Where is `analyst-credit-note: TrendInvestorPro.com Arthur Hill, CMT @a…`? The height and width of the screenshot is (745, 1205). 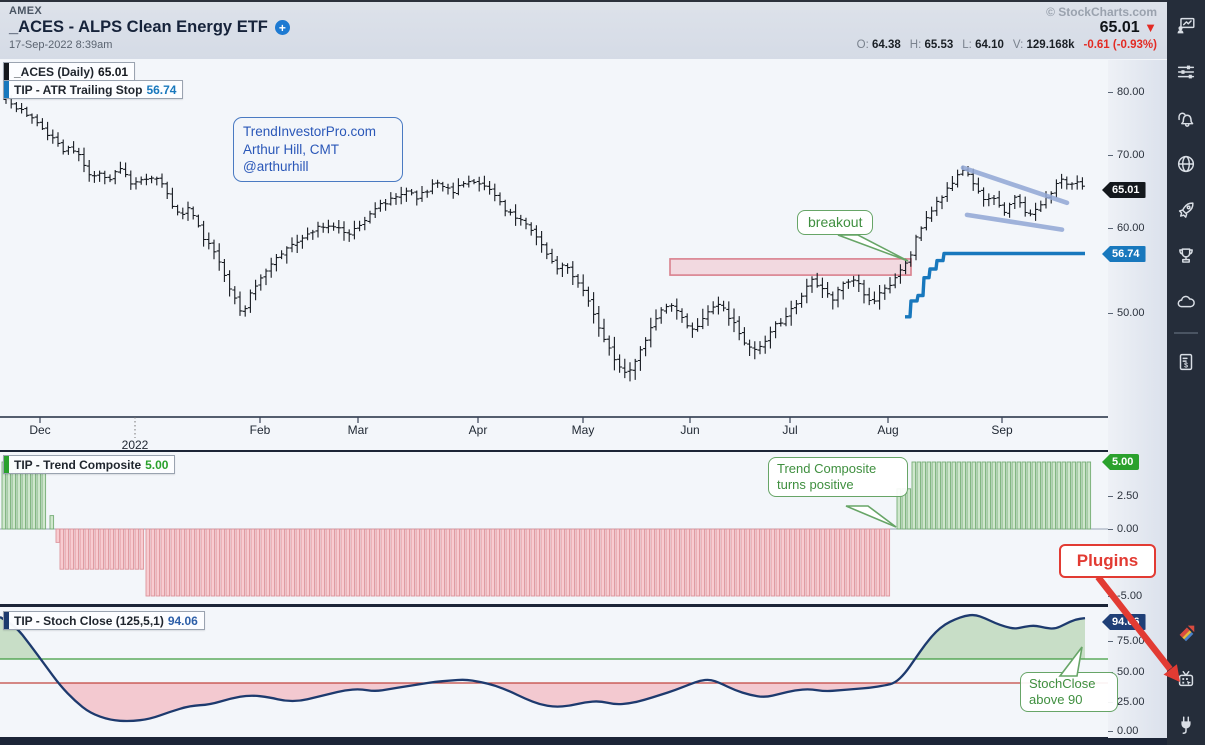 analyst-credit-note: TrendInvestorPro.com Arthur Hill, CMT @a… is located at coordinates (318, 149).